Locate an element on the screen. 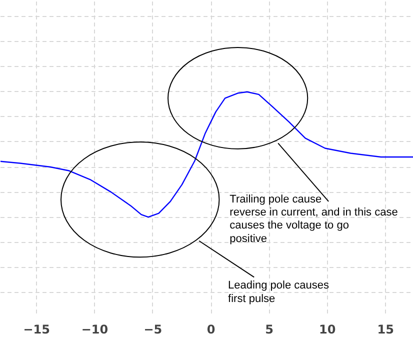  x-tick-label: −10 is located at coordinates (94, 329).